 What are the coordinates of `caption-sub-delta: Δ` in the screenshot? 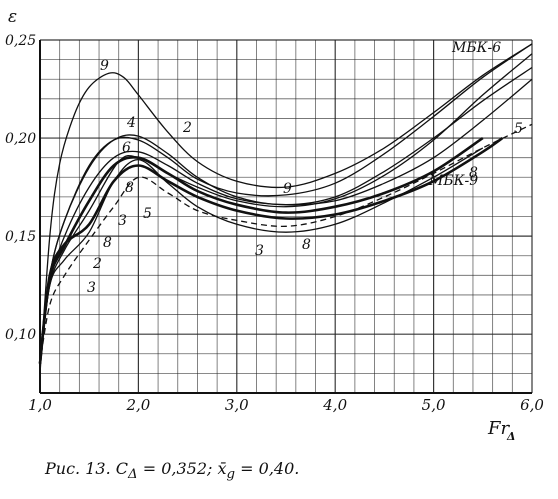 It's located at (132, 475).